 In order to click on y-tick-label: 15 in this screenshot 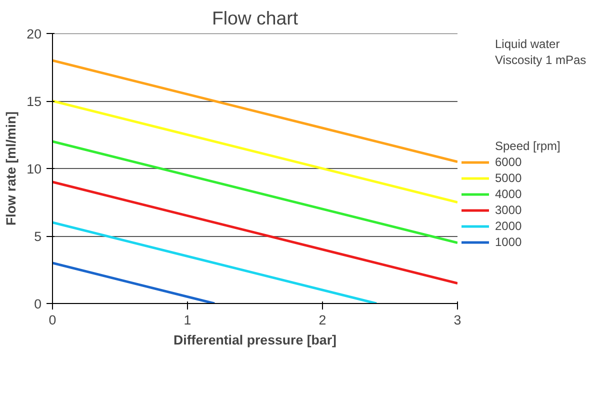, I will do `click(34, 101)`.